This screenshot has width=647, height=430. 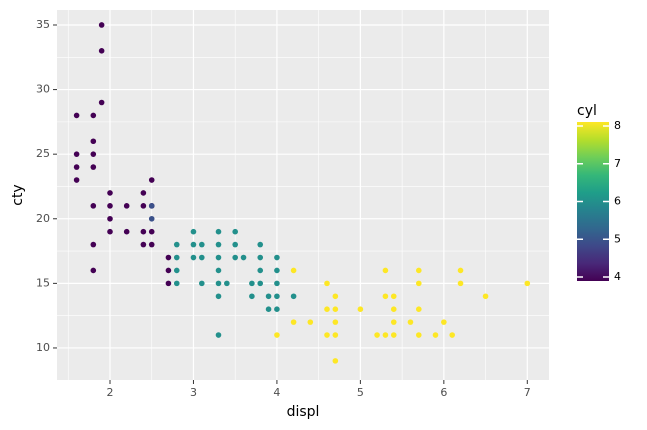 I want to click on y-tick-label: 20, so click(x=43, y=218).